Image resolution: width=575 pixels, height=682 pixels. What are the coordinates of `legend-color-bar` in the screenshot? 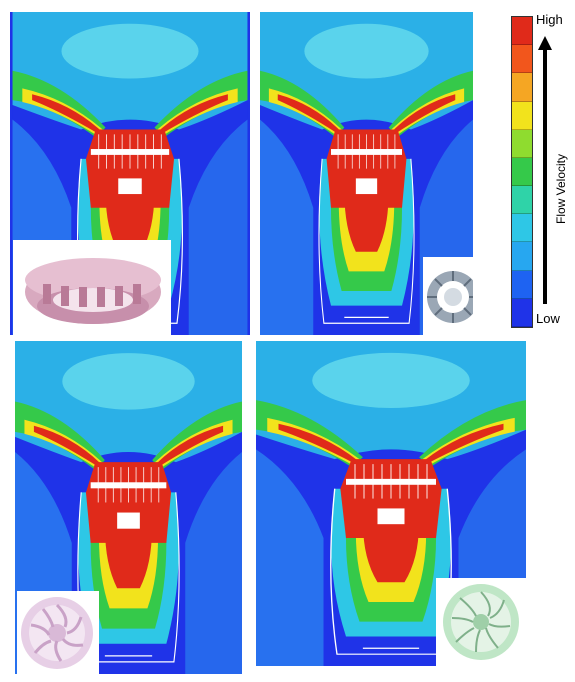 It's located at (522, 172).